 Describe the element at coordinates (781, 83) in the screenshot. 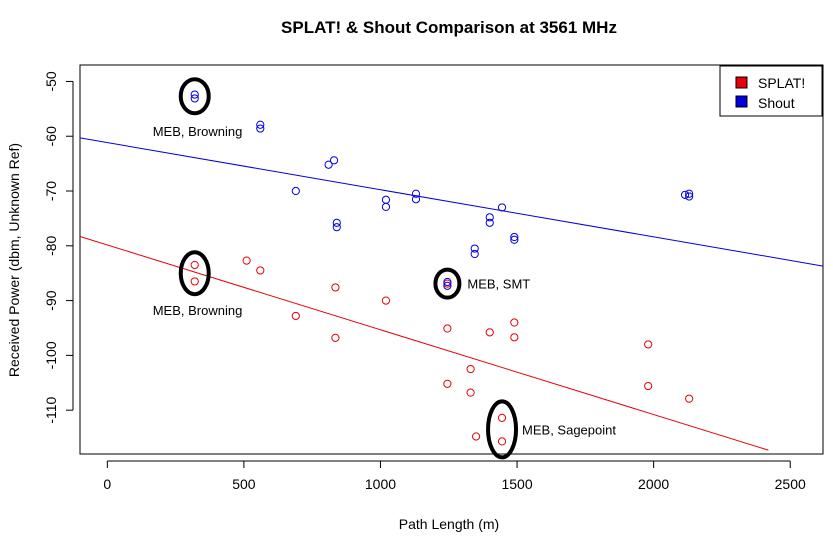

I see `legend-label-splat: SPLAT!` at that location.